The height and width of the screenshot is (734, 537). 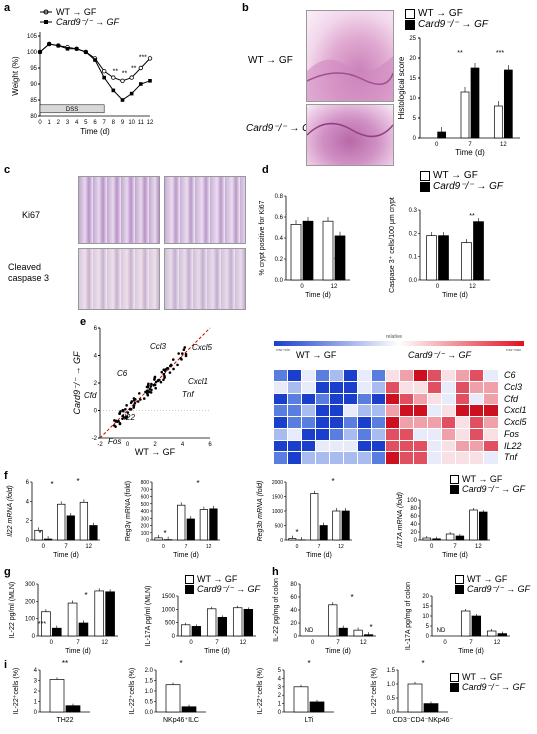 What do you see at coordinates (30, 585) in the screenshot?
I see `y-tick-label: 300` at bounding box center [30, 585].